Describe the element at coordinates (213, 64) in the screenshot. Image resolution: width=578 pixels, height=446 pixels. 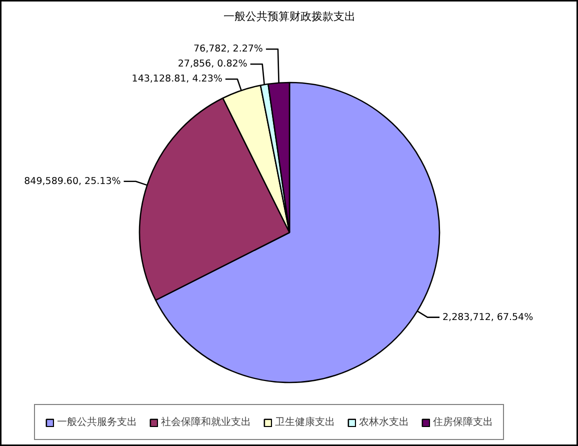
I see `data-label: 27,856, 0.82%` at that location.